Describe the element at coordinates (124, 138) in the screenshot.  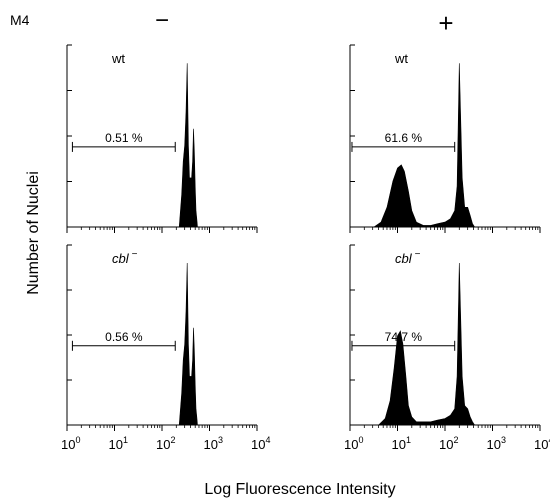
I see `gate-label: 0.51 %` at that location.